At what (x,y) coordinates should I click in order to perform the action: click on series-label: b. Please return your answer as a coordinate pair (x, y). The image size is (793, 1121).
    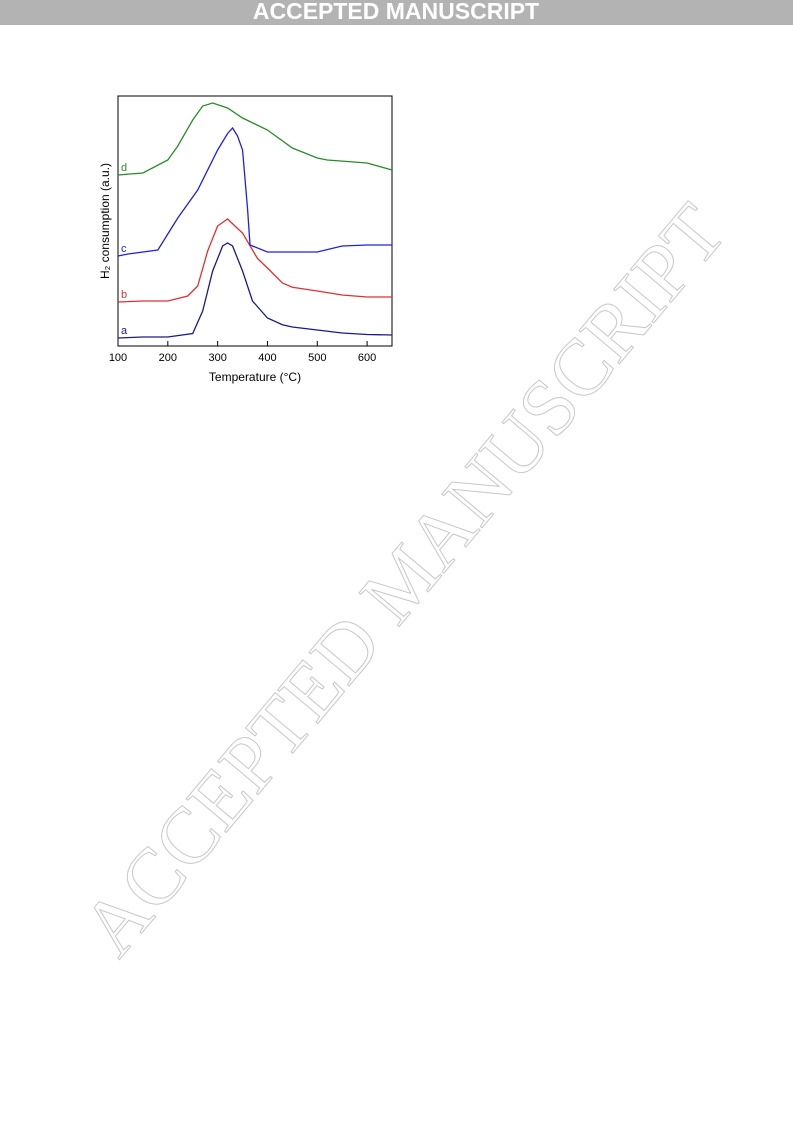
    Looking at the image, I should click on (124, 295).